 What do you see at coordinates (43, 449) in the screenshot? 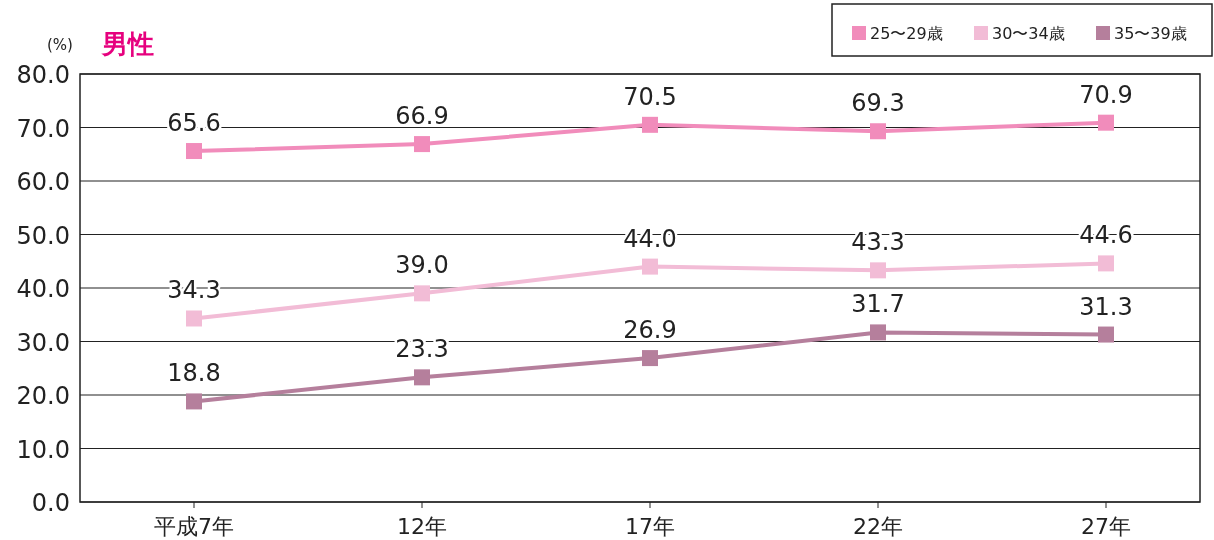
I see `y-tick-label: 10.0` at bounding box center [43, 449].